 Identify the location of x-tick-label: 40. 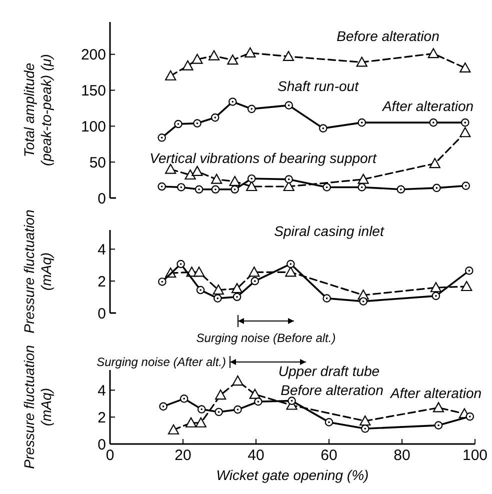
(256, 455).